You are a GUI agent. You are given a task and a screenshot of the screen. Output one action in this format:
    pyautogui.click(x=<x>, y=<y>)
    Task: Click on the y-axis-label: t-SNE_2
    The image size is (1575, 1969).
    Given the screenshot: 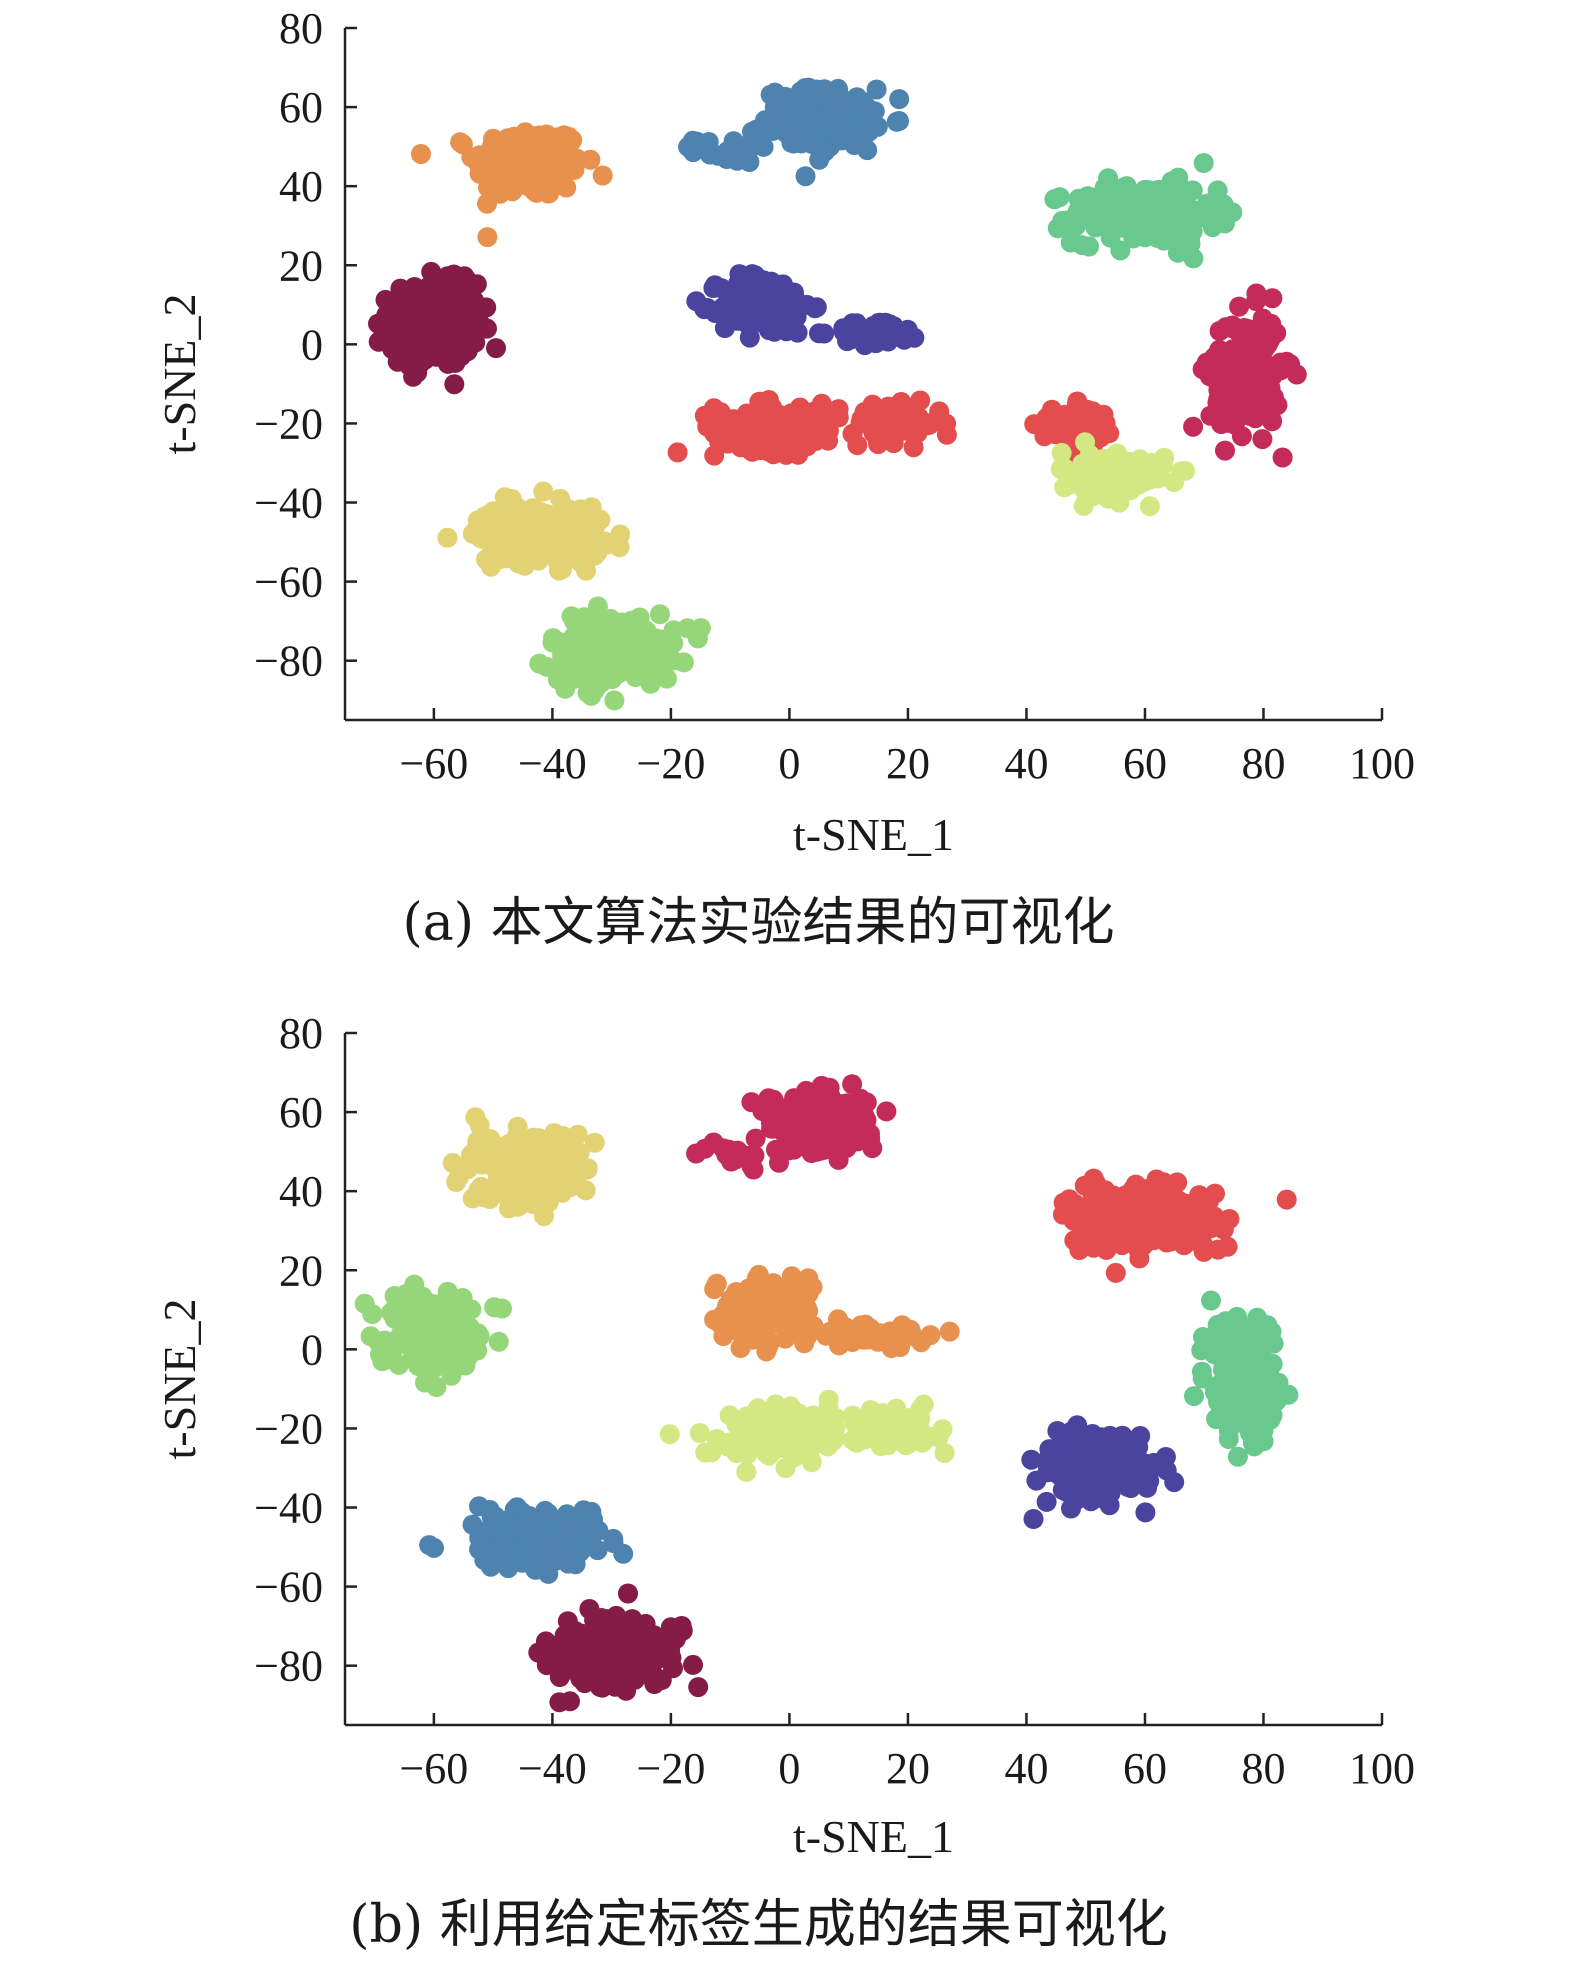 What is the action you would take?
    pyautogui.click(x=179, y=1379)
    